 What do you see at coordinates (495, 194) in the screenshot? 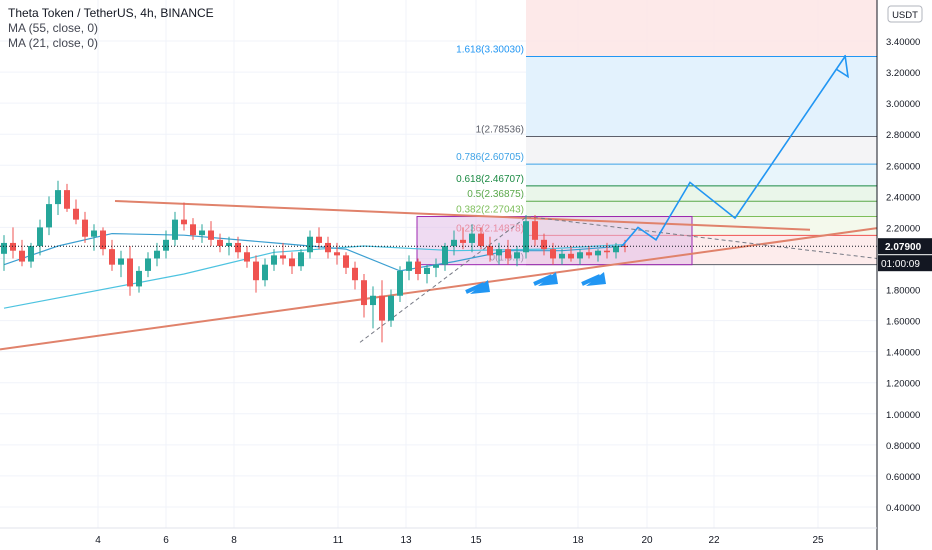
I see `fib-label: 0.5(2.36875)` at bounding box center [495, 194].